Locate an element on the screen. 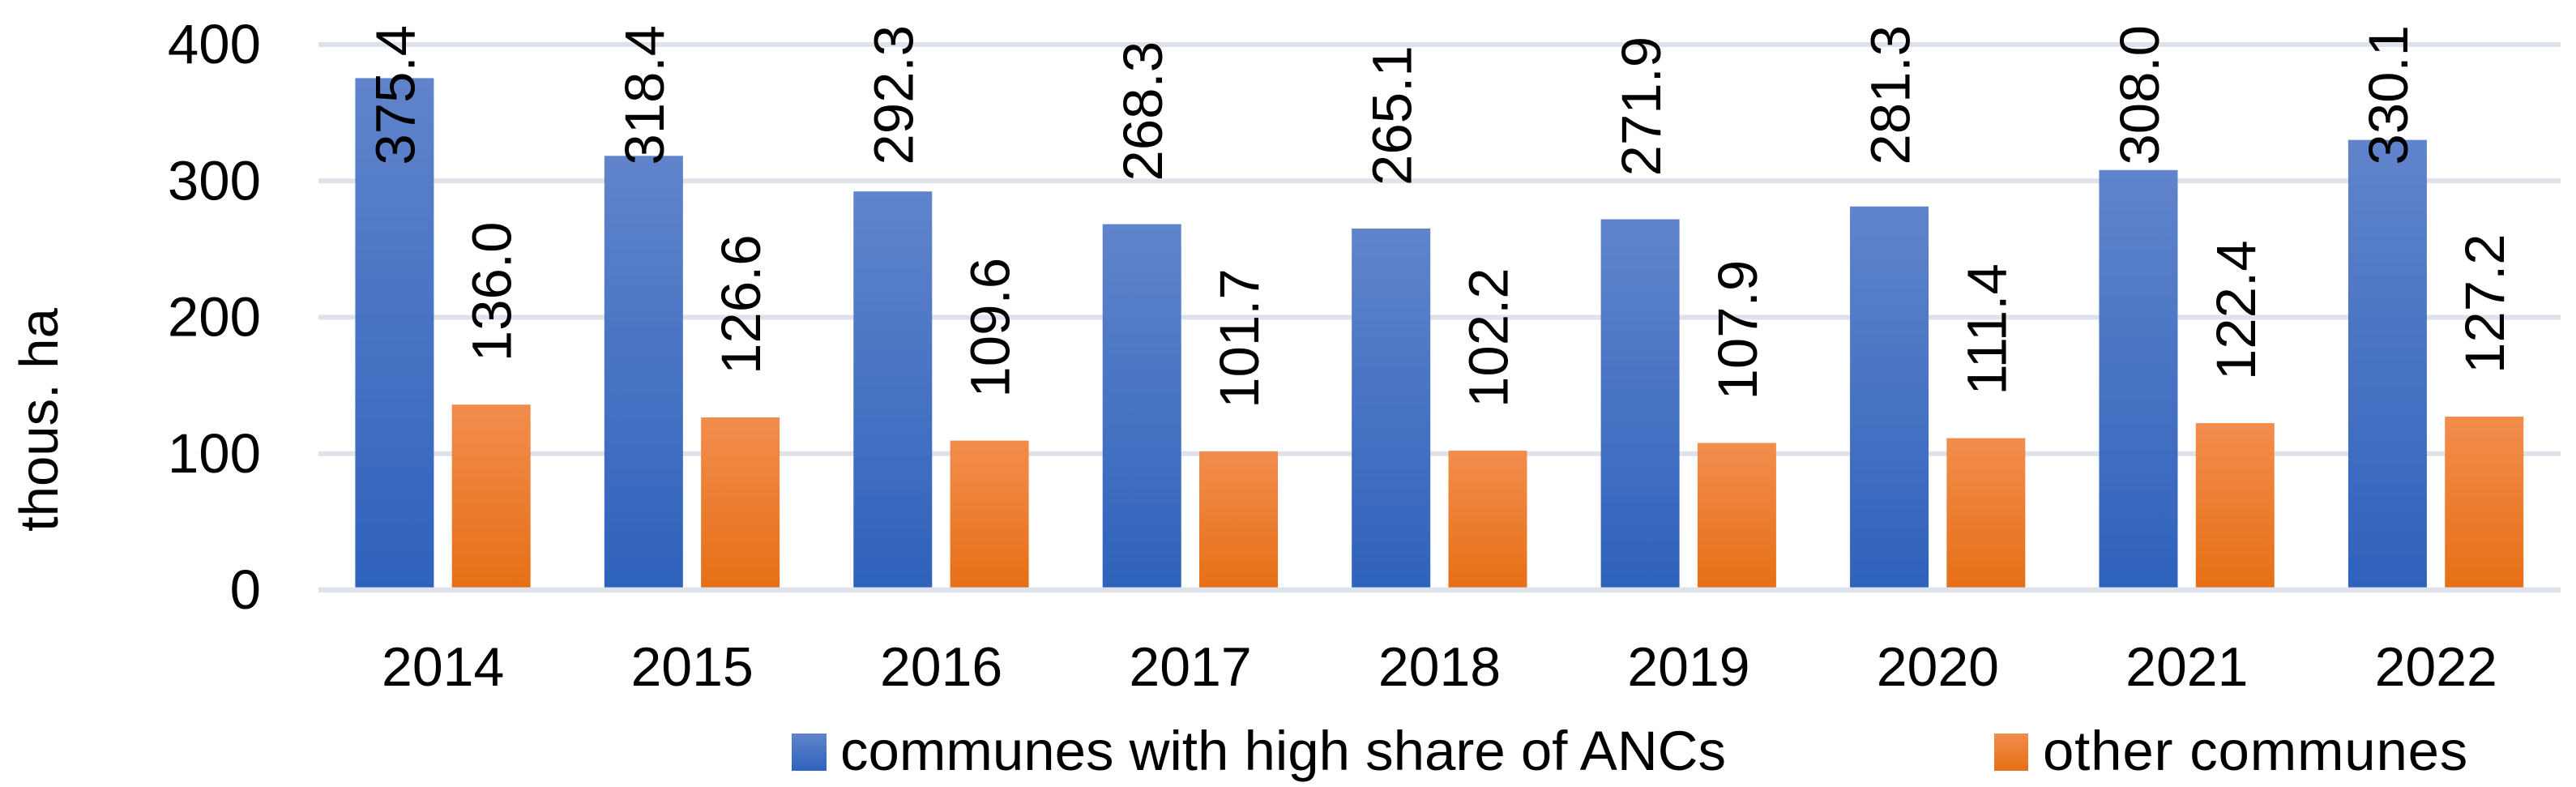 The width and height of the screenshot is (2576, 787). svg-text: 2022 is located at coordinates (2436, 667).